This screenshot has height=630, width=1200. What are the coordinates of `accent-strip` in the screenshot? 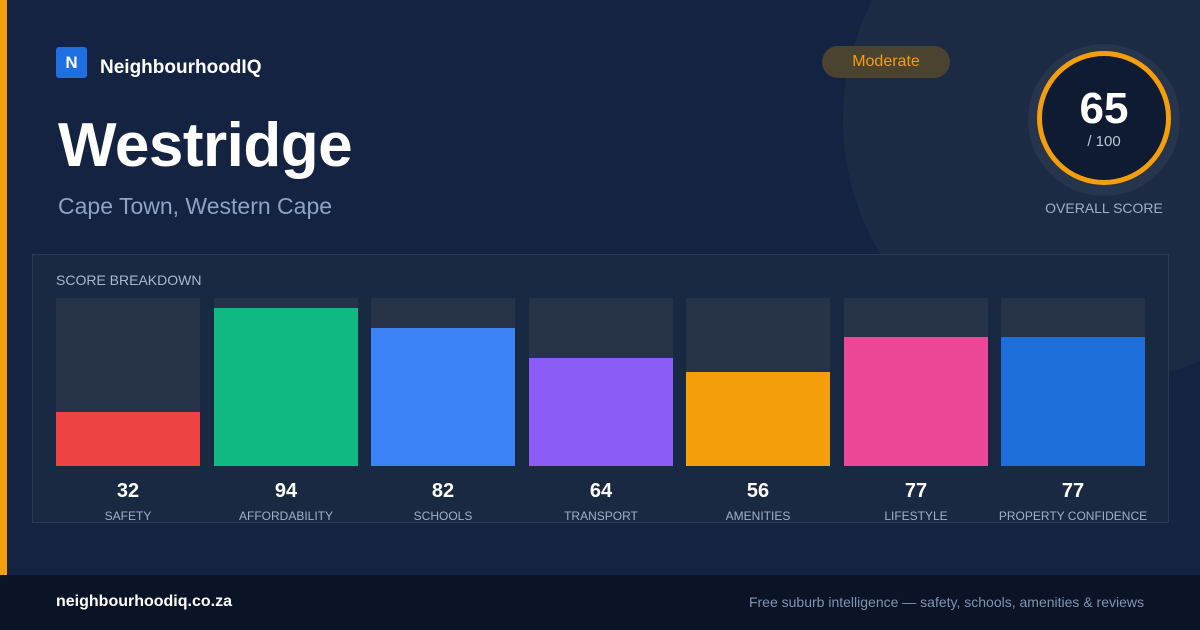 It's located at (3, 287).